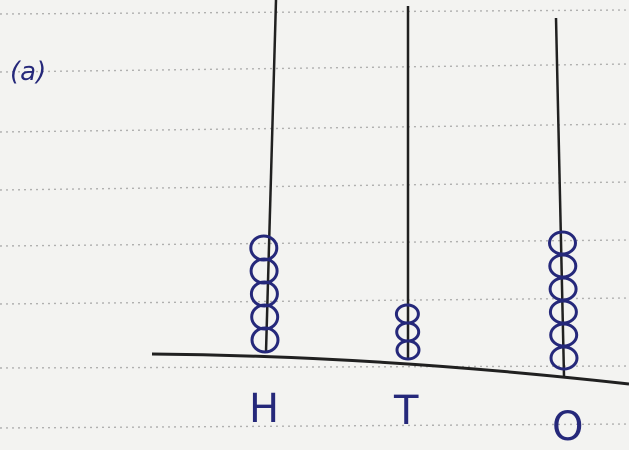  Describe the element at coordinates (560, 197) in the screenshot. I see `abacus-rod-o` at that location.